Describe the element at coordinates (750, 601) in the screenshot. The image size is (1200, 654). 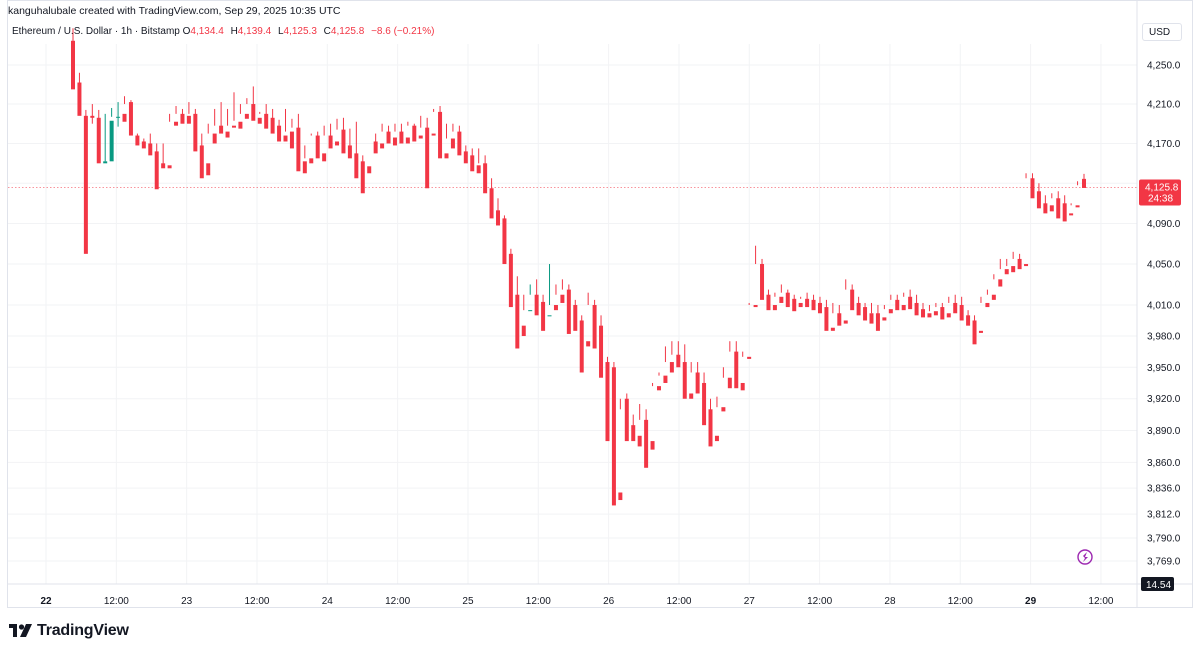
I see `x-tick-label: 27` at that location.